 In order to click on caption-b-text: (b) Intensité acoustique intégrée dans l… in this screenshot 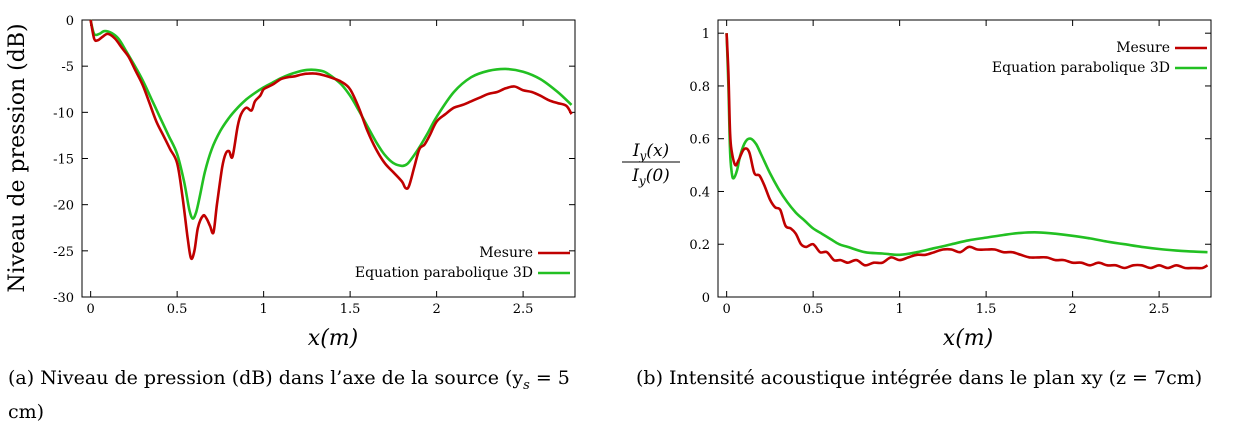, I will do `click(919, 378)`.